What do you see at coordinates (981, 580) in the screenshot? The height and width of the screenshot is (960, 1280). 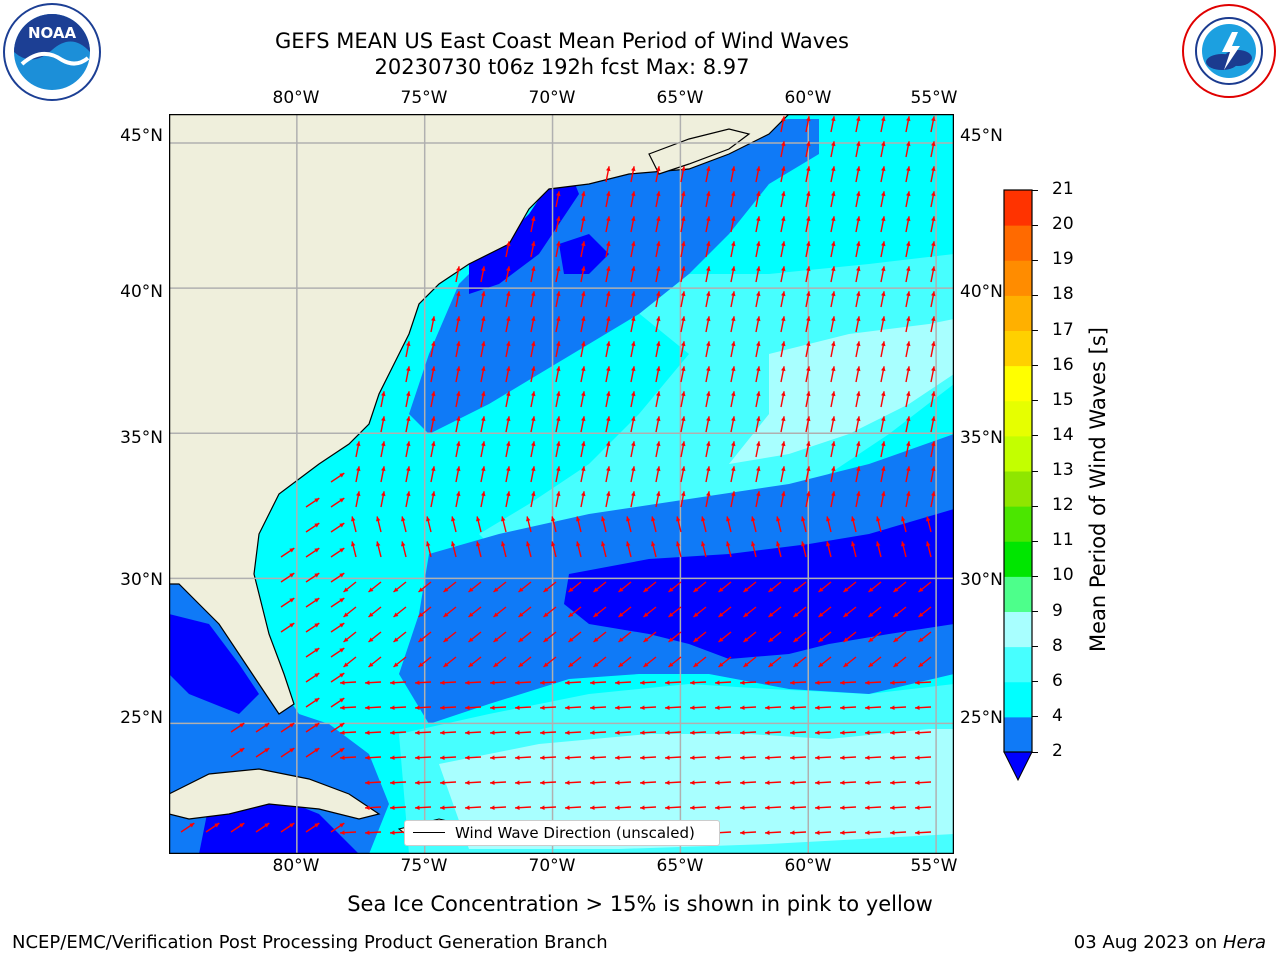 I see `lat-label-right: 30°N` at bounding box center [981, 580].